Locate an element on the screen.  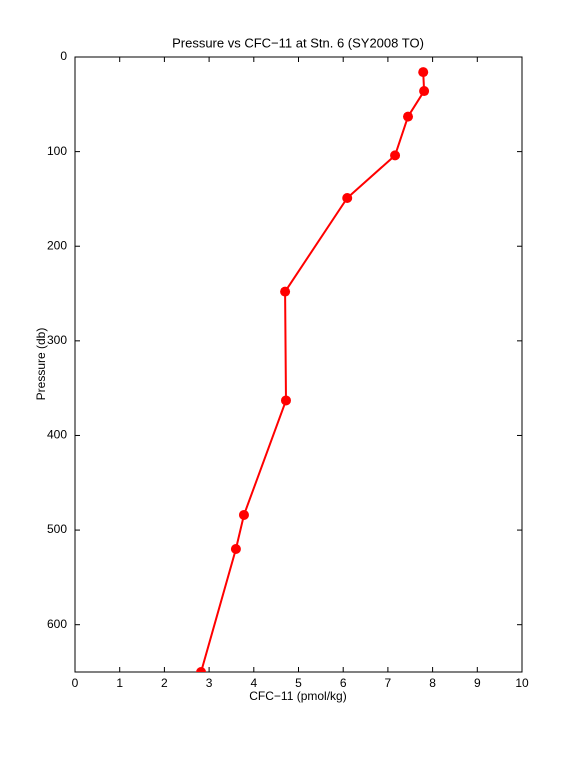
x-tick-label: 9 is located at coordinates (477, 683).